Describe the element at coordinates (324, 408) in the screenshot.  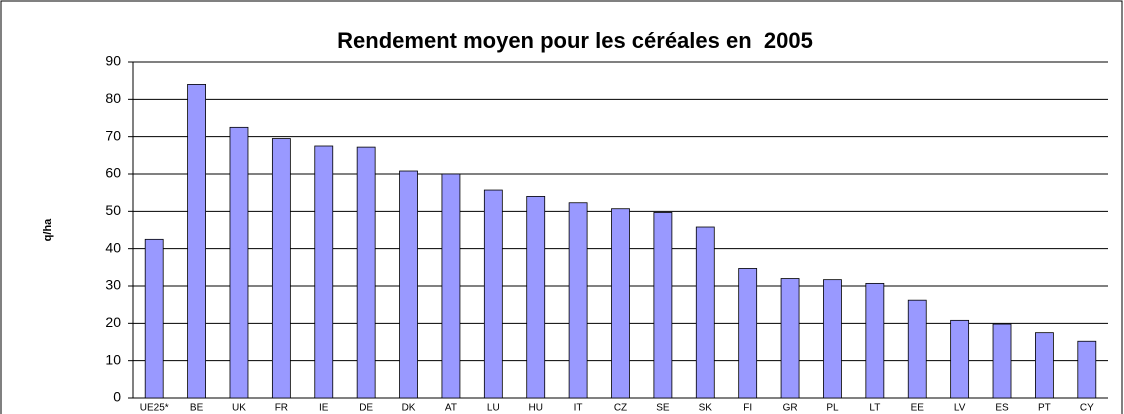
I see `x-tick-label: IE` at that location.